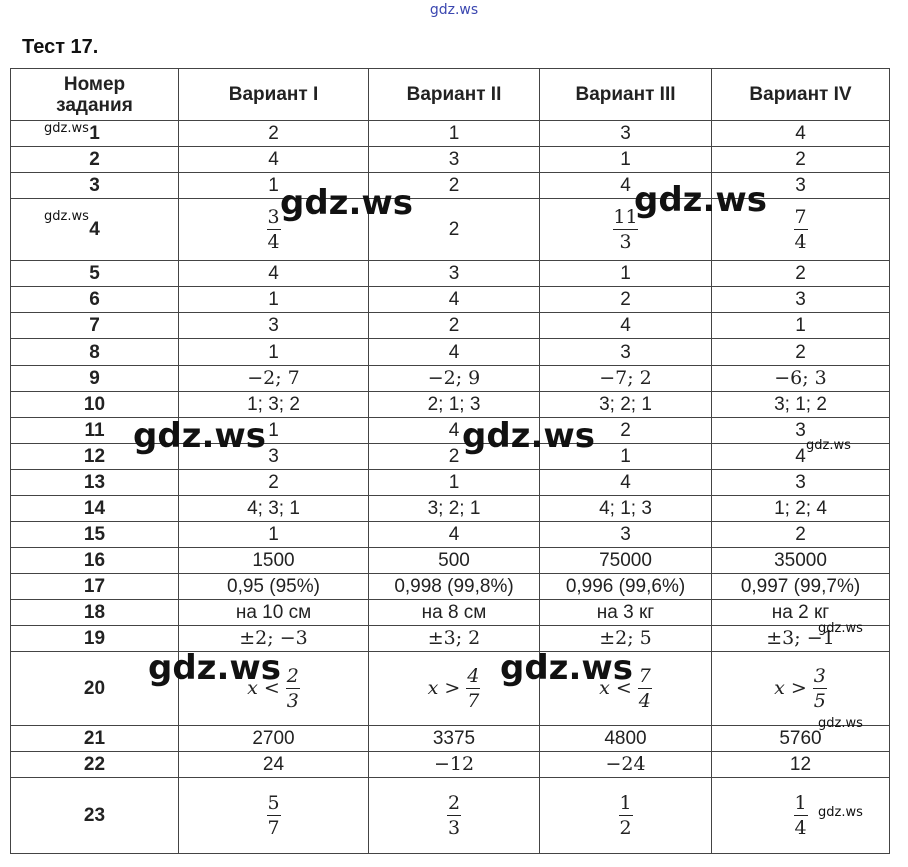 Image resolution: width=908 pixels, height=867 pixels. Describe the element at coordinates (94, 815) in the screenshot. I see `task-number: 23` at that location.